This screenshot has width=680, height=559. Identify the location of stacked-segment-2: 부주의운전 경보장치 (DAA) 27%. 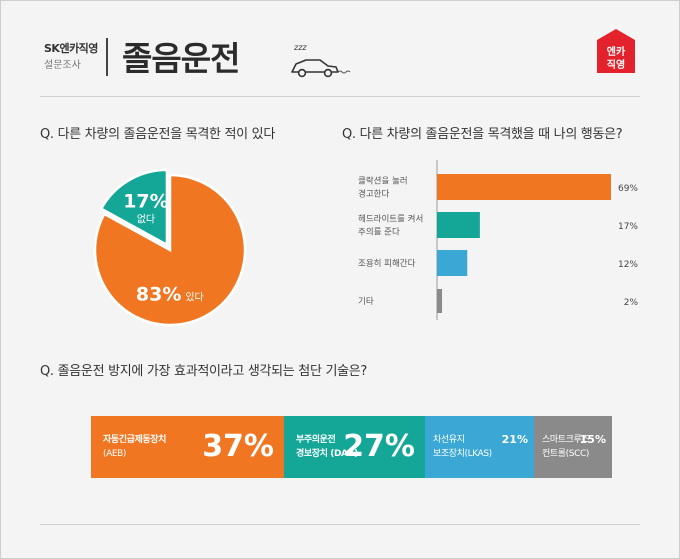
(354, 447).